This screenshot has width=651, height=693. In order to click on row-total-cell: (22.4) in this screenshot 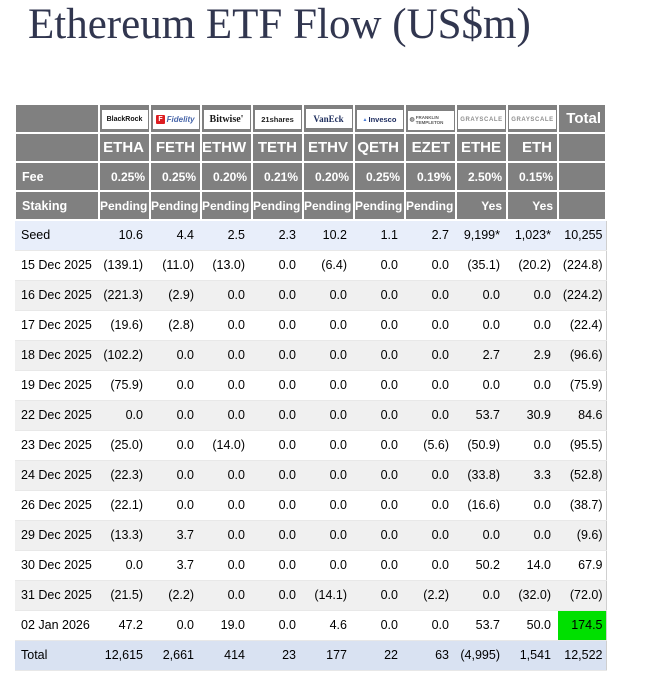, I will do `click(582, 325)`.